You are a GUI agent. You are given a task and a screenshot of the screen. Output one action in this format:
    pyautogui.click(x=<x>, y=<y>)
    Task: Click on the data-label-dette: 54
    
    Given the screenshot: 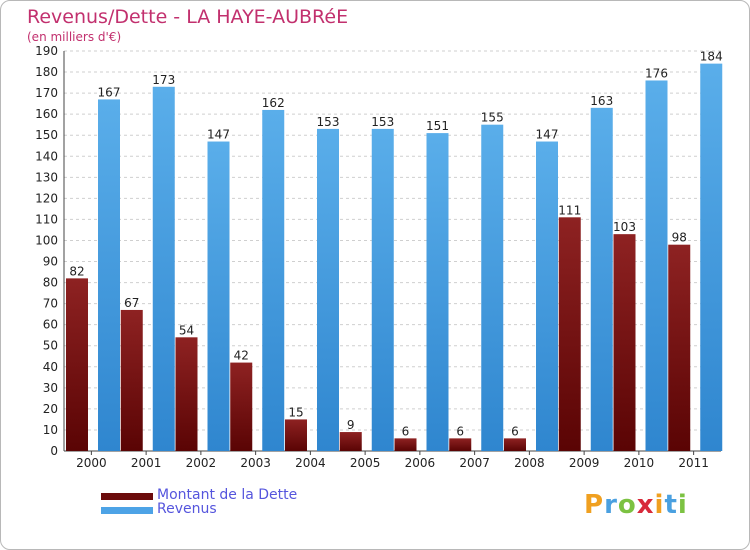 What is the action you would take?
    pyautogui.click(x=186, y=330)
    